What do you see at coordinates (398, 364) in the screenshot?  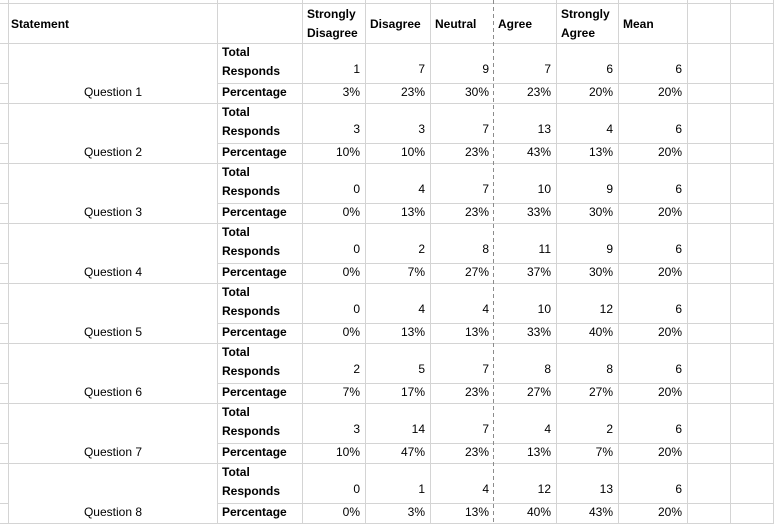 I see `cell-responds-value: 5` at bounding box center [398, 364].